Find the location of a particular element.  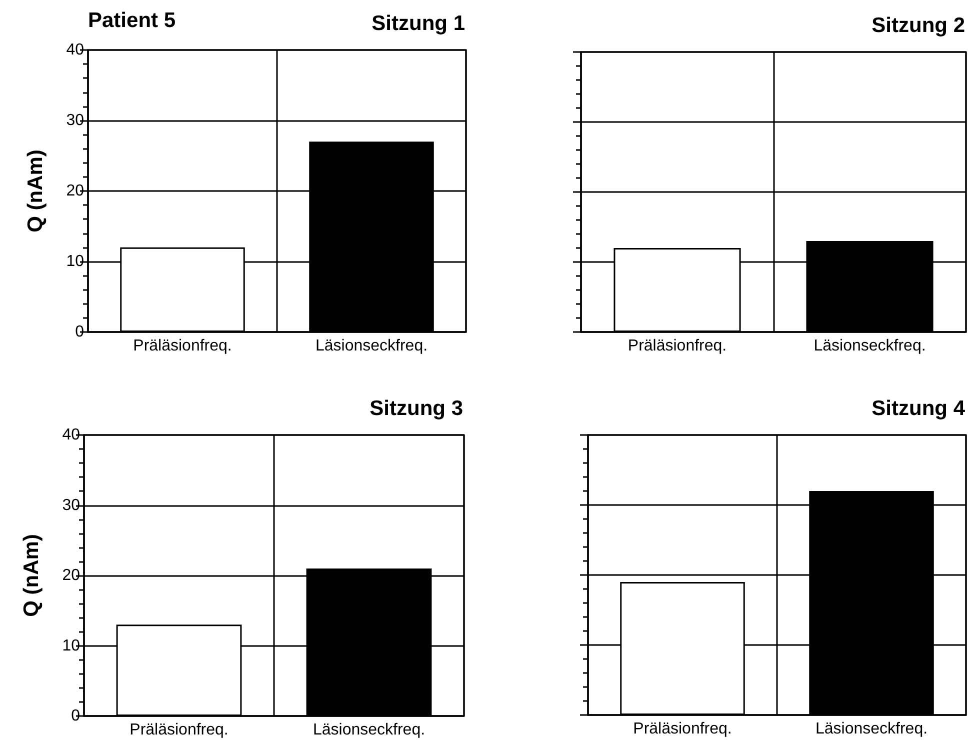

text: Patient 5 is located at coordinates (132, 20).